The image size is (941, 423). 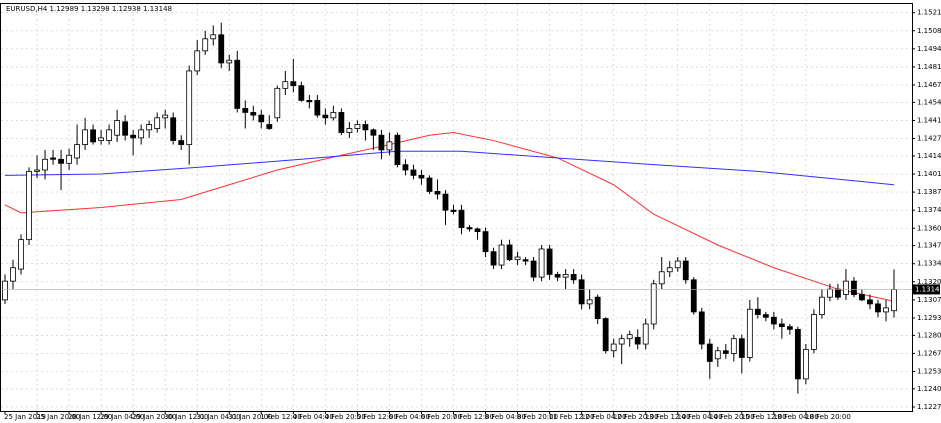 What do you see at coordinates (929, 335) in the screenshot?
I see `y-tick-label: 1.12805` at bounding box center [929, 335].